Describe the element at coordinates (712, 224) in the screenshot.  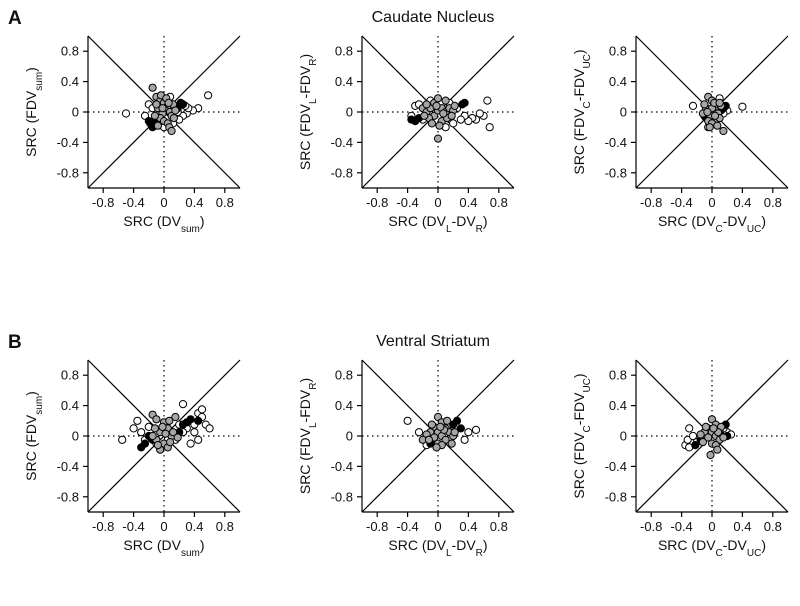
I see `x-axis-label: SRC (DVC-DVUC)` at that location.